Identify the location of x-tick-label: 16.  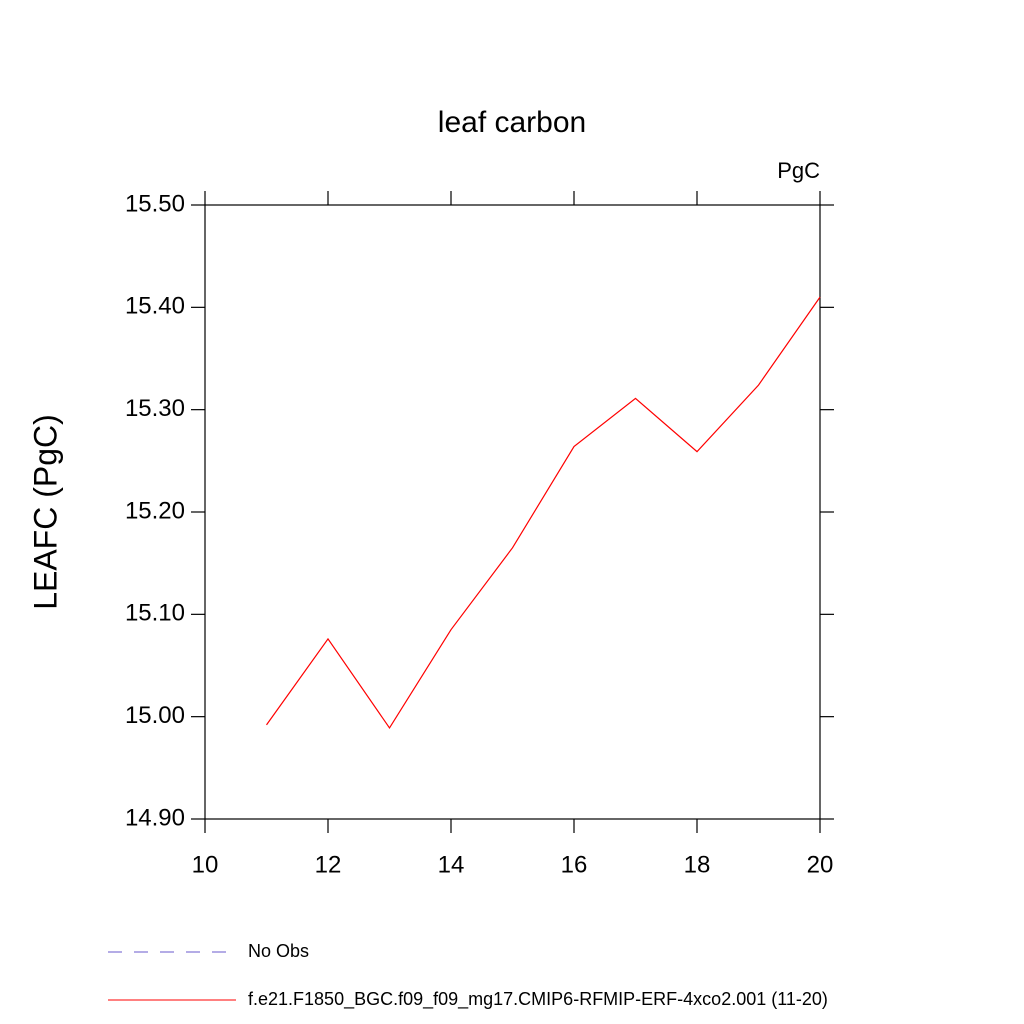
(574, 864).